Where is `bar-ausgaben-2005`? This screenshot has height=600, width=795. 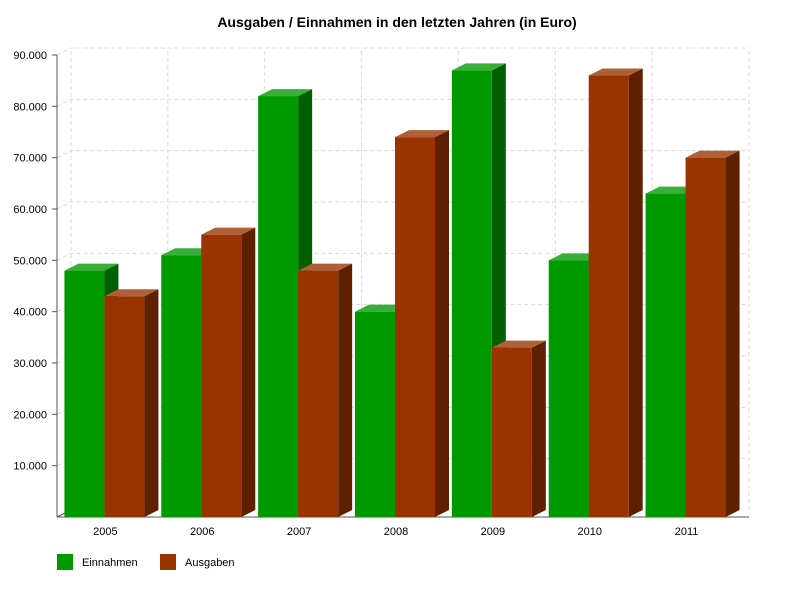 bar-ausgaben-2005 is located at coordinates (131, 403).